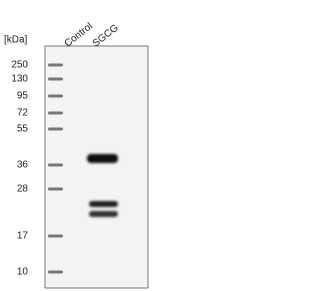 This screenshot has width=320, height=291. Describe the element at coordinates (23, 189) in the screenshot. I see `marker-label: 28` at that location.